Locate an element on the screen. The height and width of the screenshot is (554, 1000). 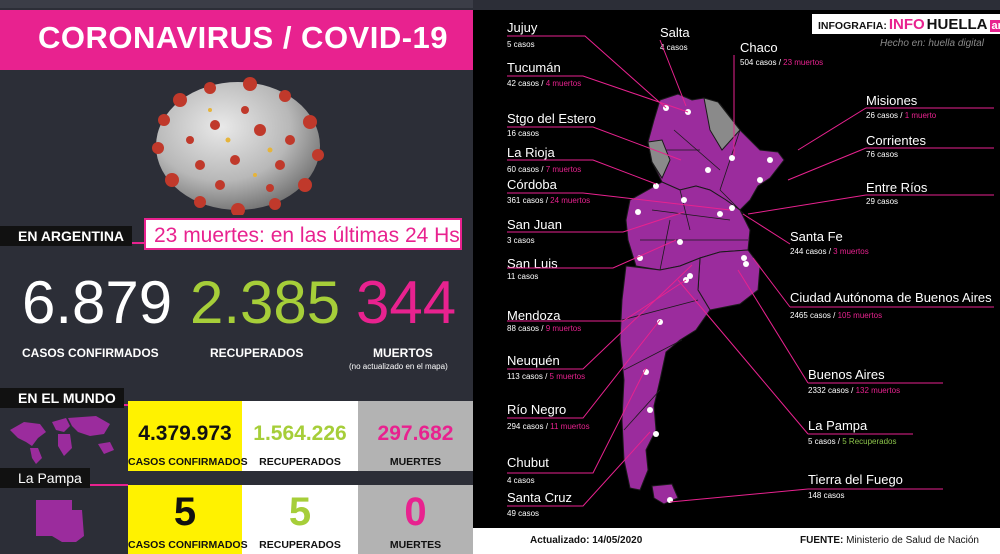
province-entrerios-cases: 29 casos is located at coordinates (882, 201).